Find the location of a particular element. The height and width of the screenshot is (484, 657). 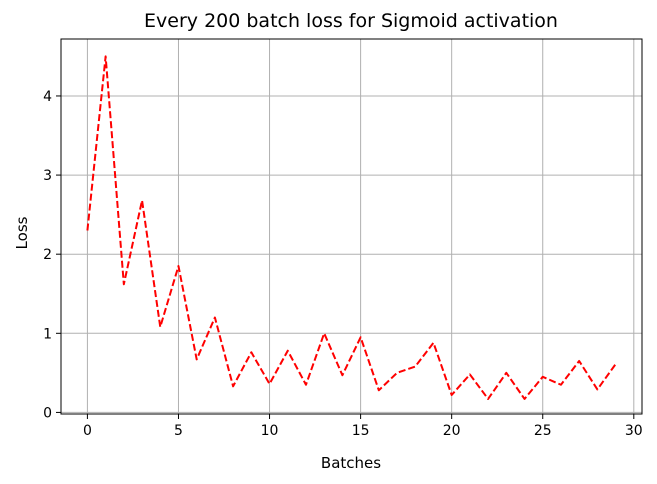

x-tick-label: 10 is located at coordinates (270, 431).